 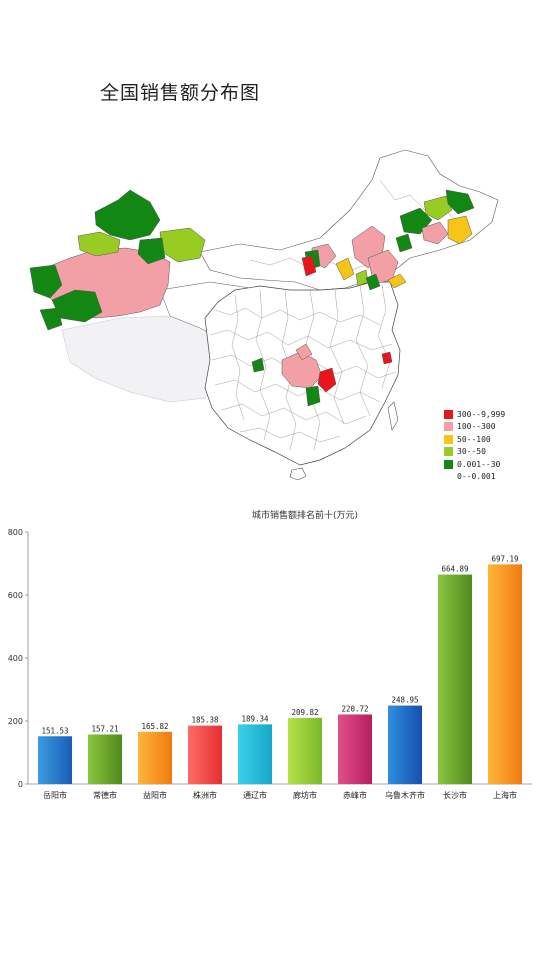 I want to click on bar-株洲市, so click(x=205, y=755).